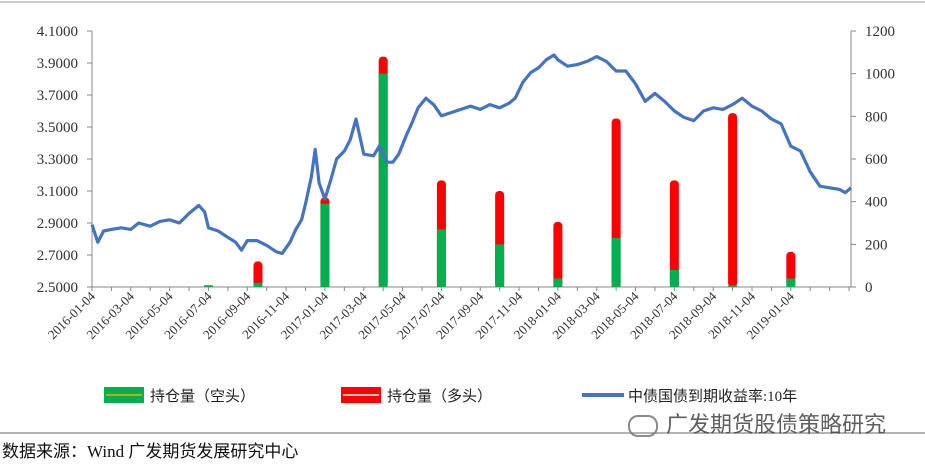  I want to click on right-tick-label: 1200, so click(880, 32).